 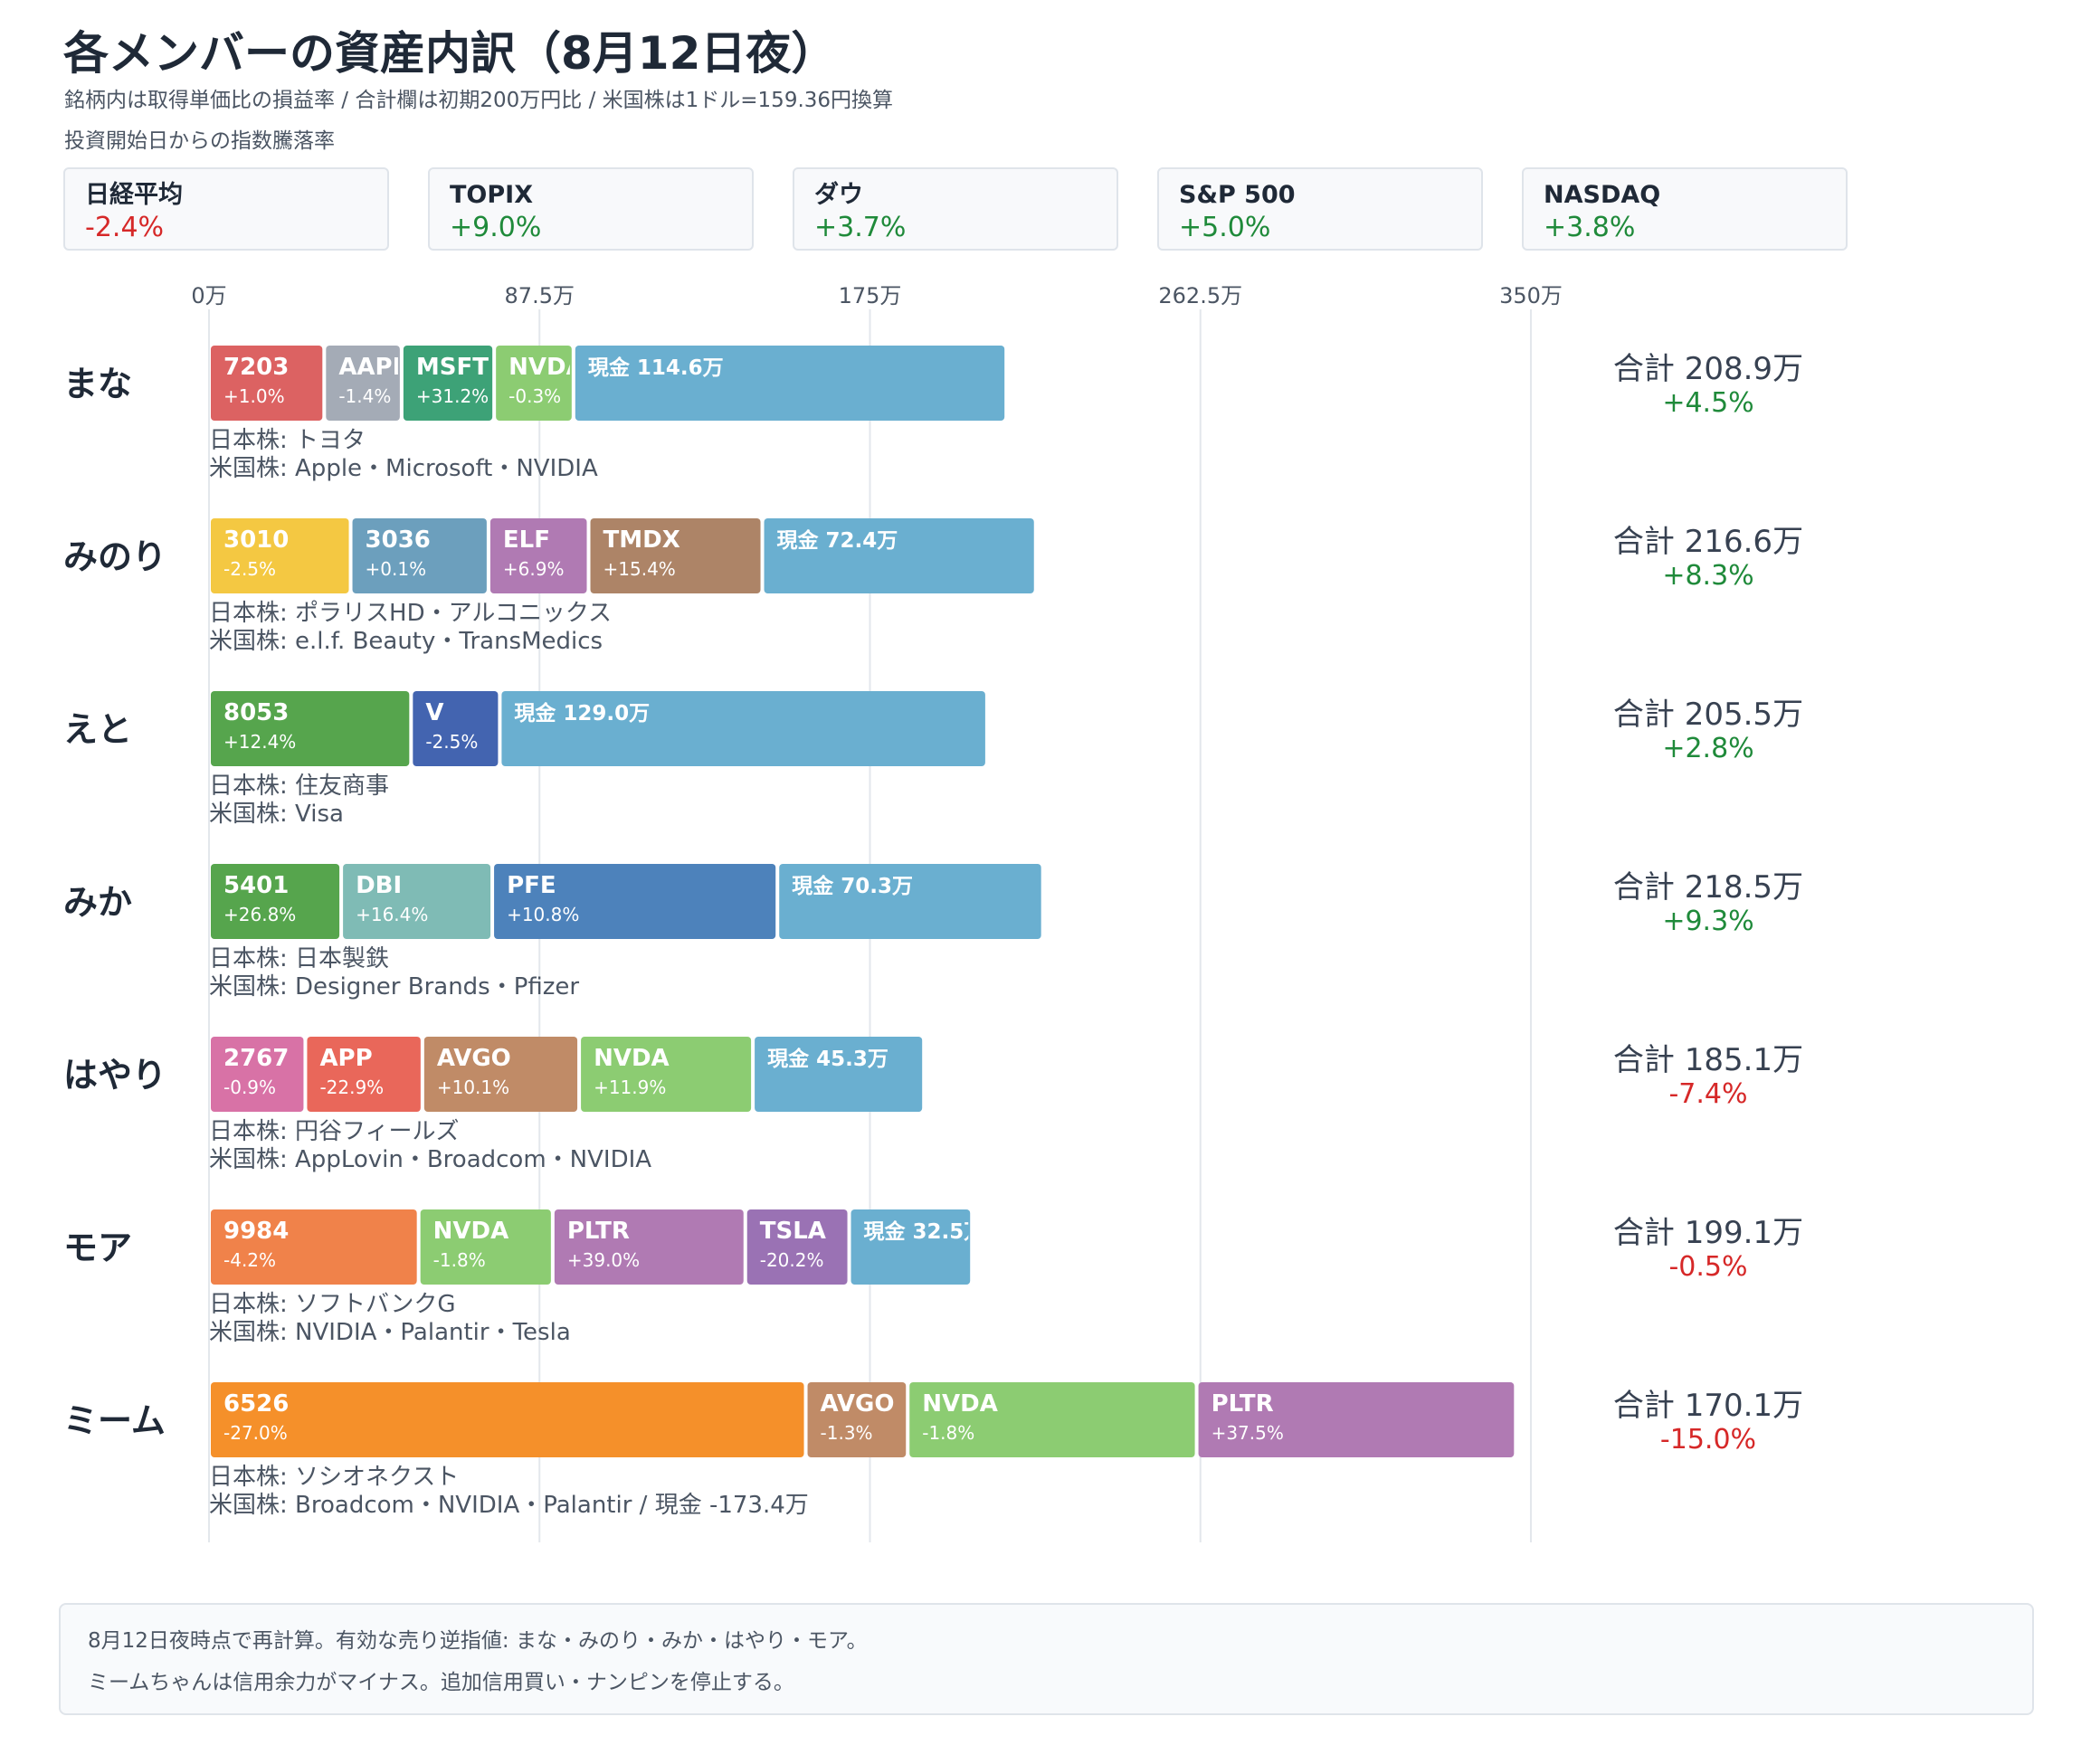 I want to click on index-value: -2.4%, so click(x=125, y=227).